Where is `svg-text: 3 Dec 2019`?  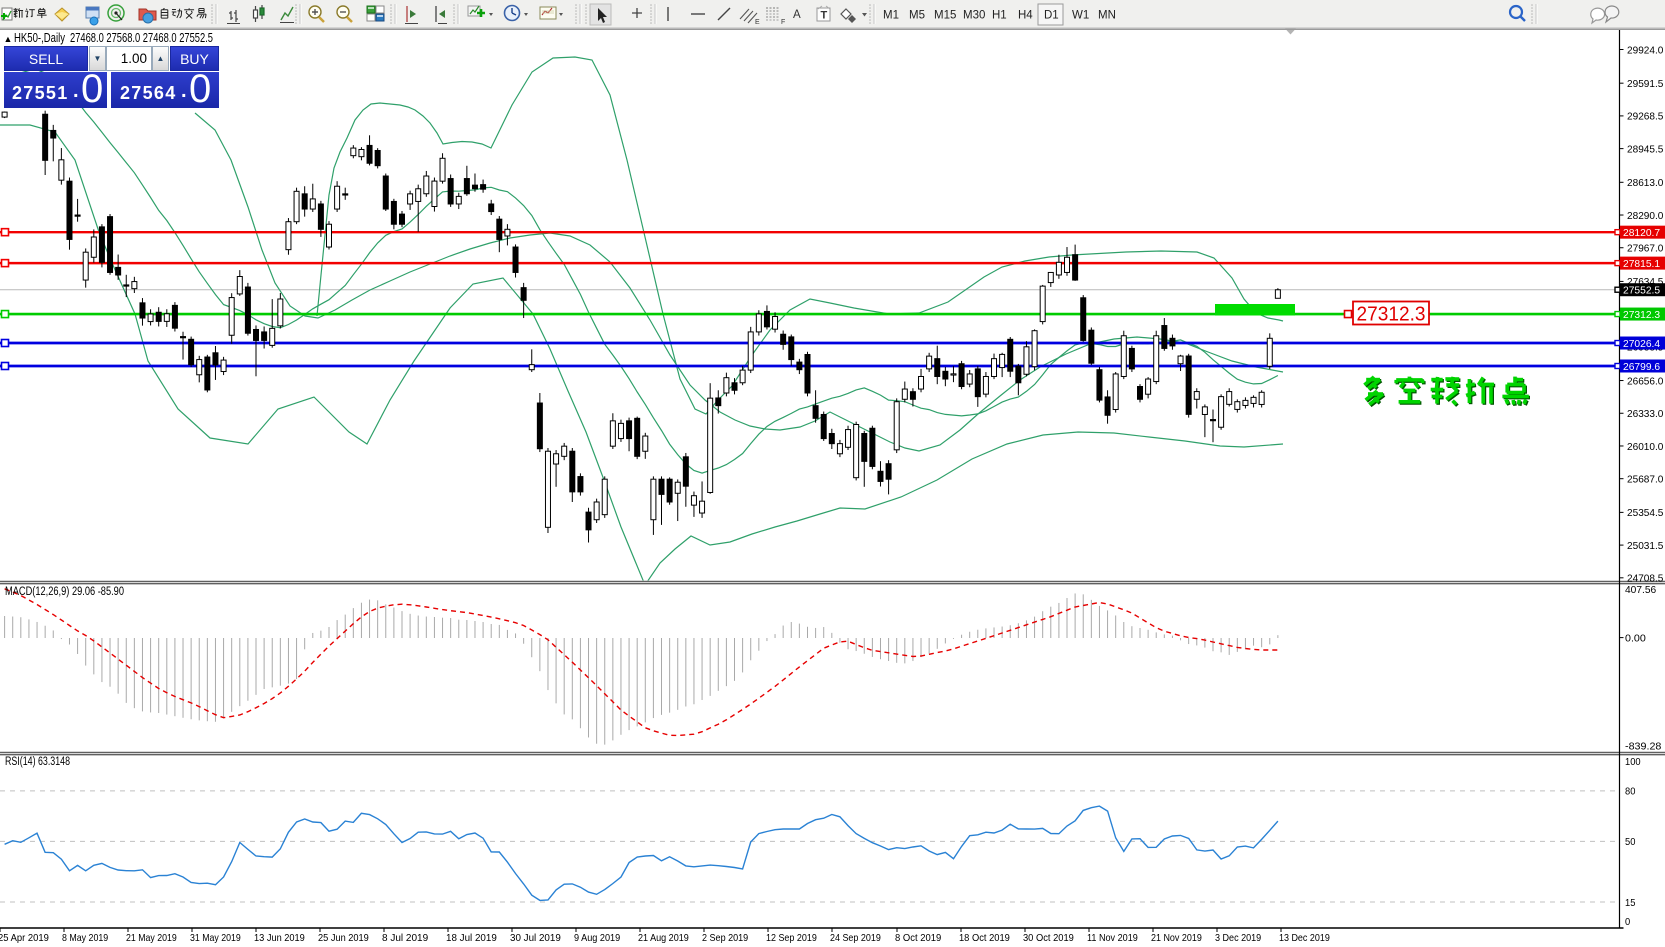
svg-text: 3 Dec 2019 is located at coordinates (1238, 938).